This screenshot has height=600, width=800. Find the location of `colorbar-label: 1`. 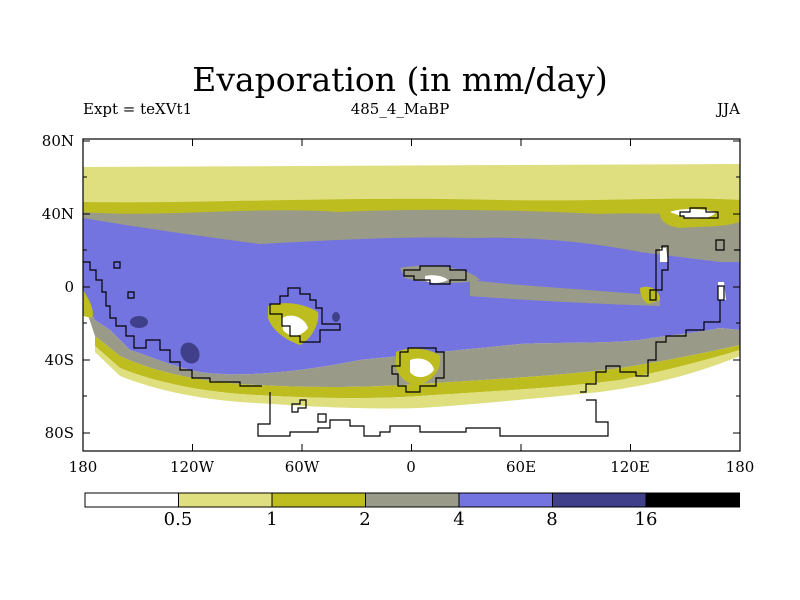

colorbar-label: 1 is located at coordinates (272, 519).